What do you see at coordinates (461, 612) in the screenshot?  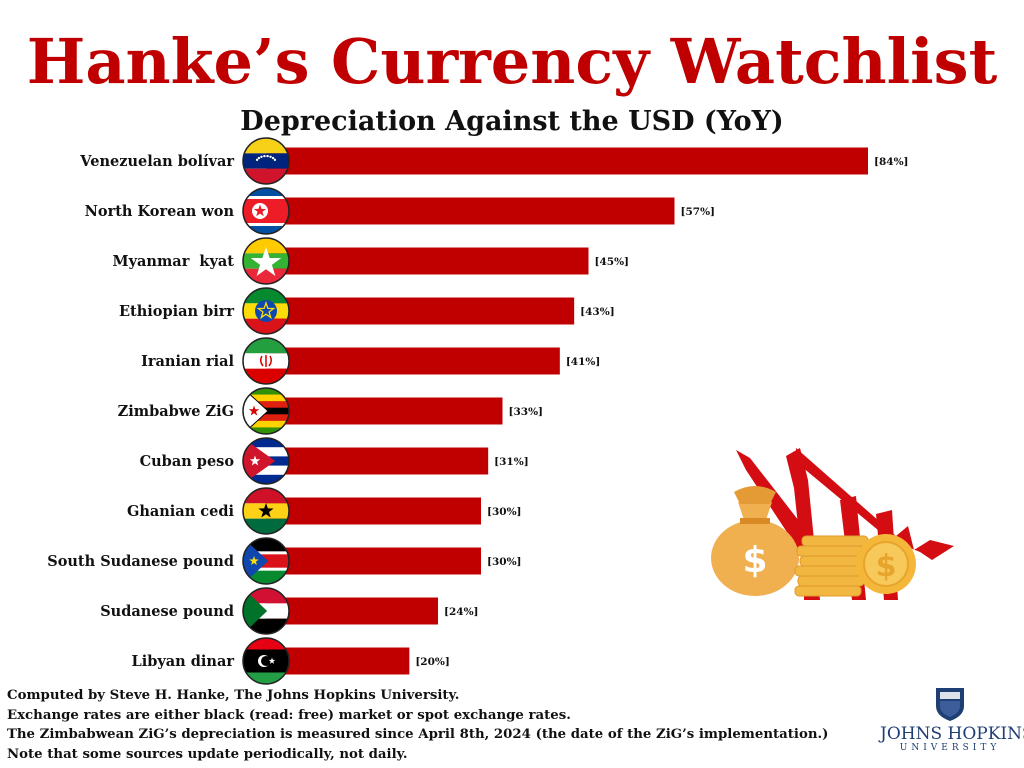 I see `value-label: [24%]` at bounding box center [461, 612].